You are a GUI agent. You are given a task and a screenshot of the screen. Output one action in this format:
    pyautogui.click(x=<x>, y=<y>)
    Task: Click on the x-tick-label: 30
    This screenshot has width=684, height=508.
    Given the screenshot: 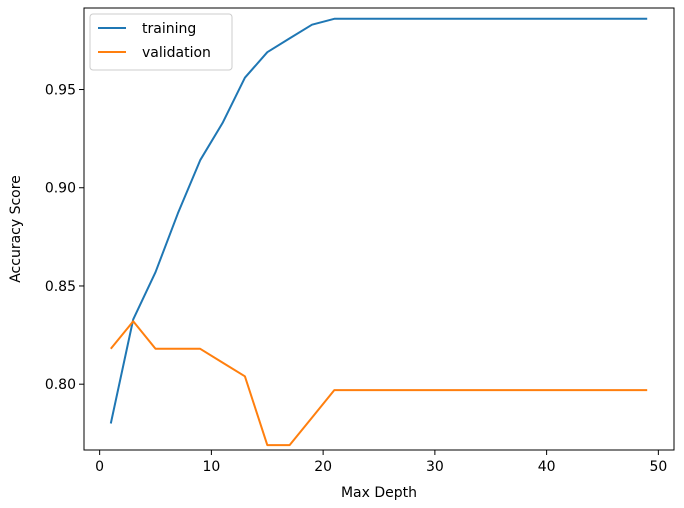 What is the action you would take?
    pyautogui.click(x=435, y=467)
    